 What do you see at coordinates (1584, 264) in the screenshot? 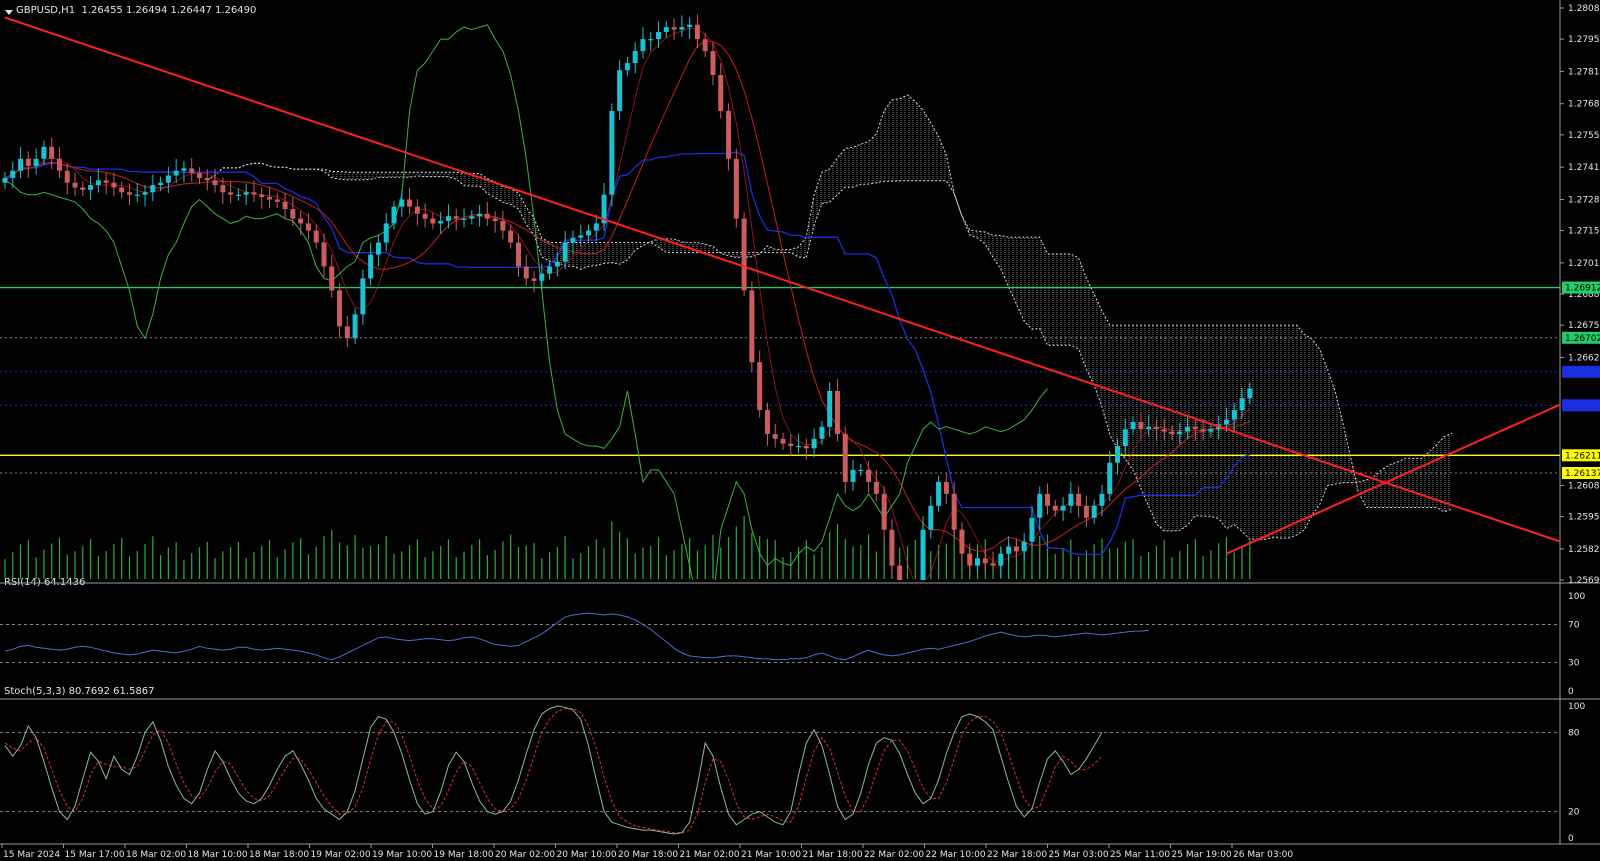
I see `price-tick-label: 1.27015` at bounding box center [1584, 264].